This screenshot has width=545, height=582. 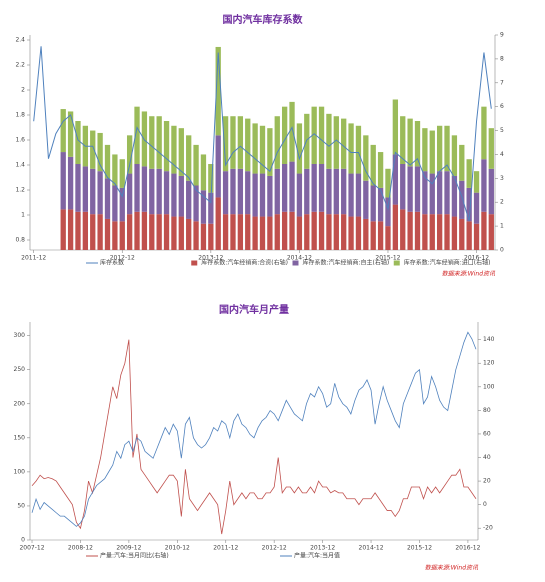 I want to click on x-tick-label: 2013-12, so click(x=210, y=258).